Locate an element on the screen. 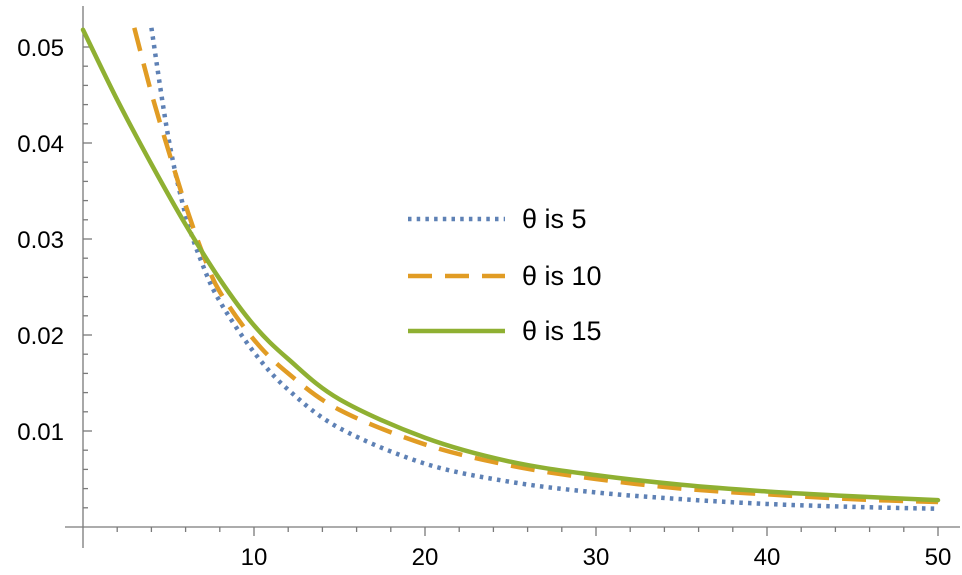 The width and height of the screenshot is (962, 575). y-tick-label: 0.02 is located at coordinates (40, 336).